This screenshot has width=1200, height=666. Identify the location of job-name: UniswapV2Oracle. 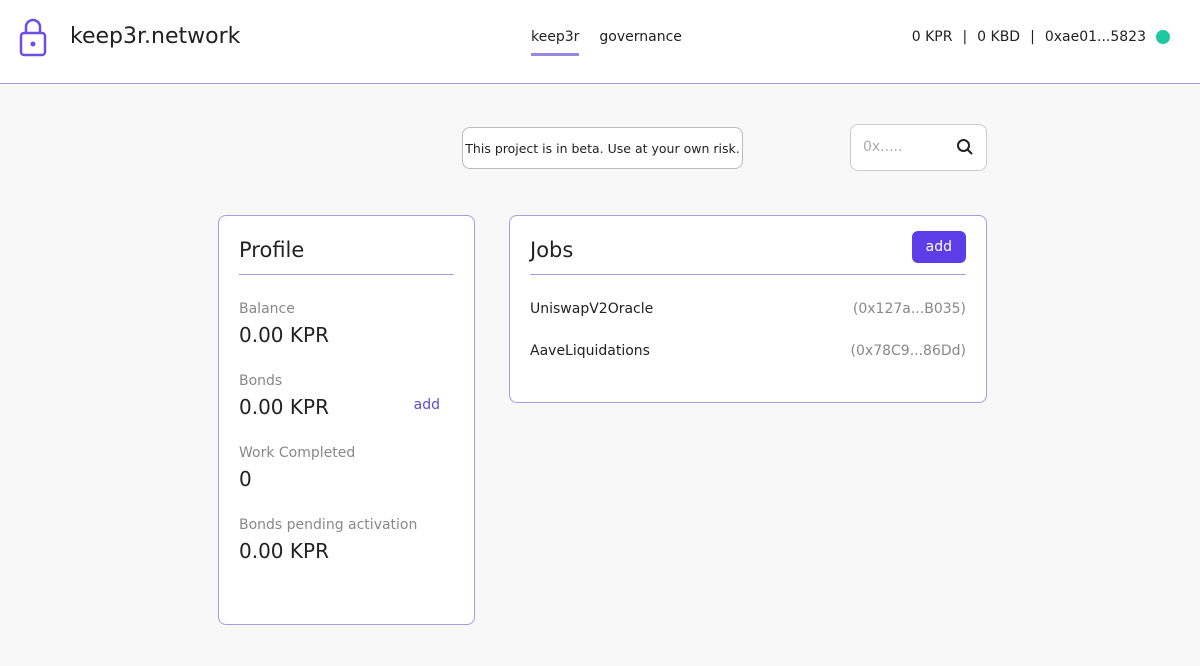
(592, 309).